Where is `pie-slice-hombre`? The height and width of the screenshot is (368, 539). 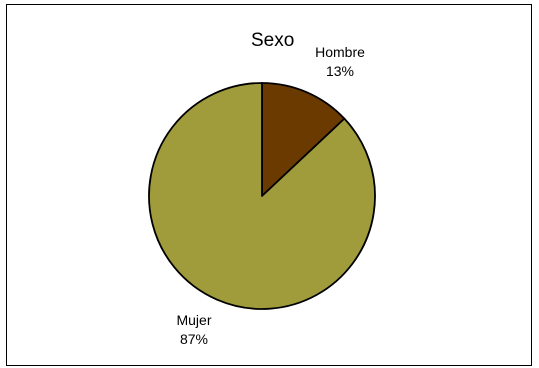 pie-slice-hombre is located at coordinates (303, 139).